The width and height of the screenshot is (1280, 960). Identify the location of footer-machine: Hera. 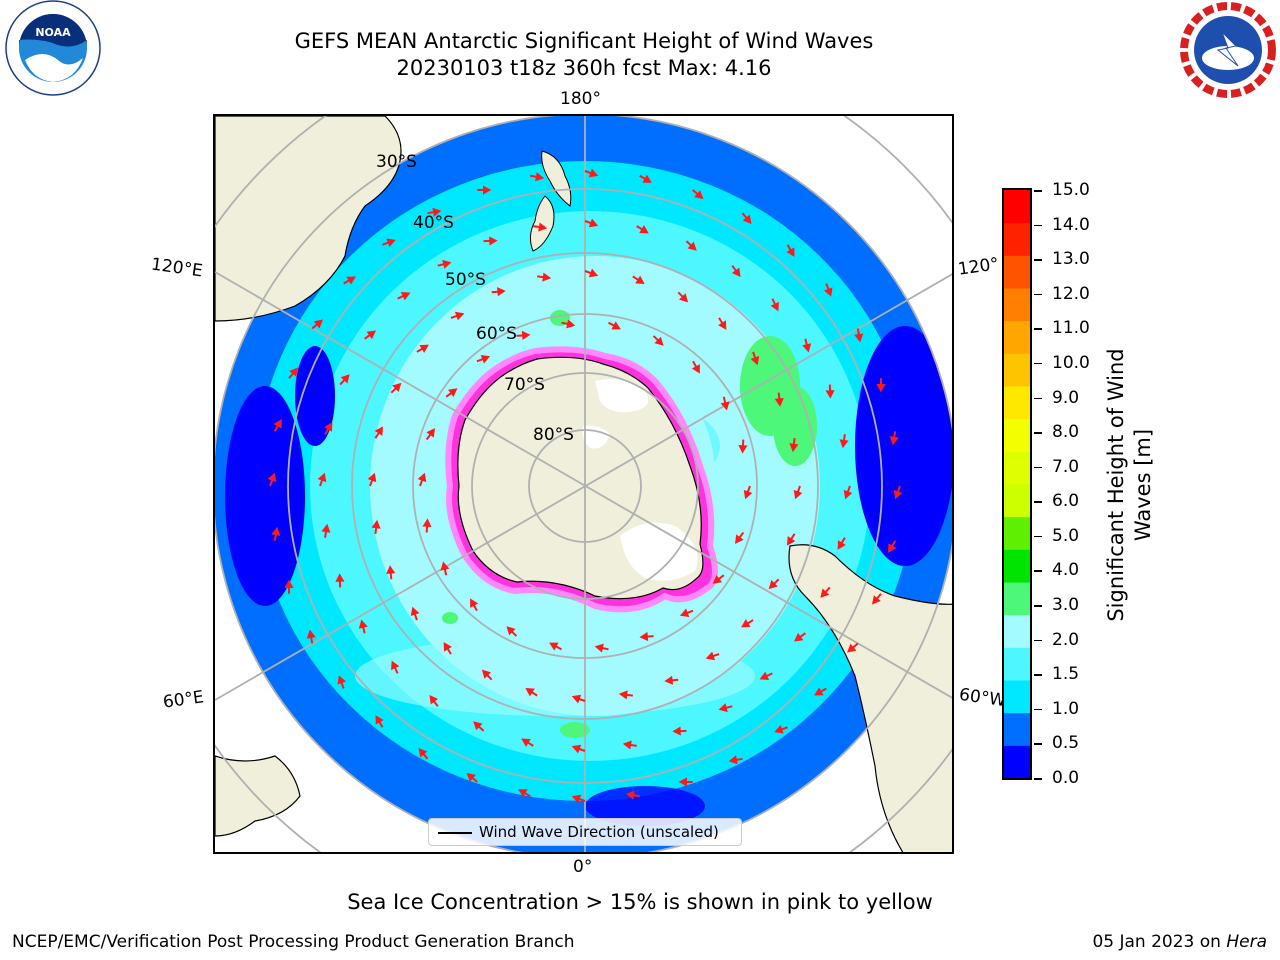
(1246, 942).